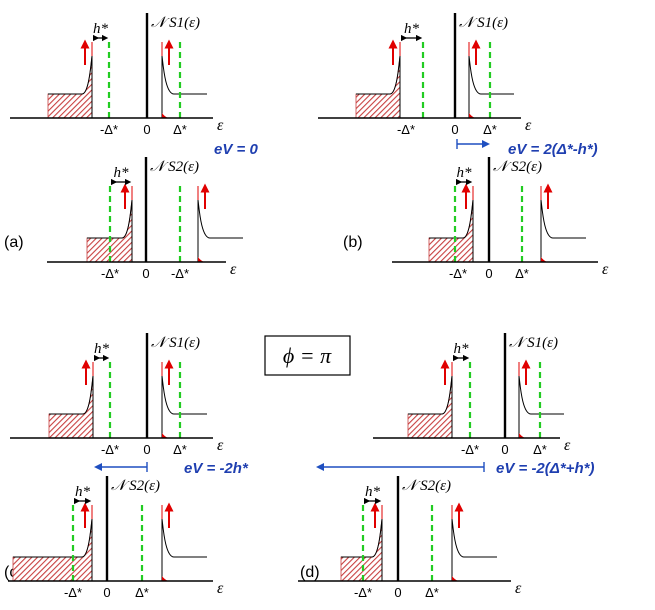  I want to click on panel-label-a: (a), so click(14, 242).